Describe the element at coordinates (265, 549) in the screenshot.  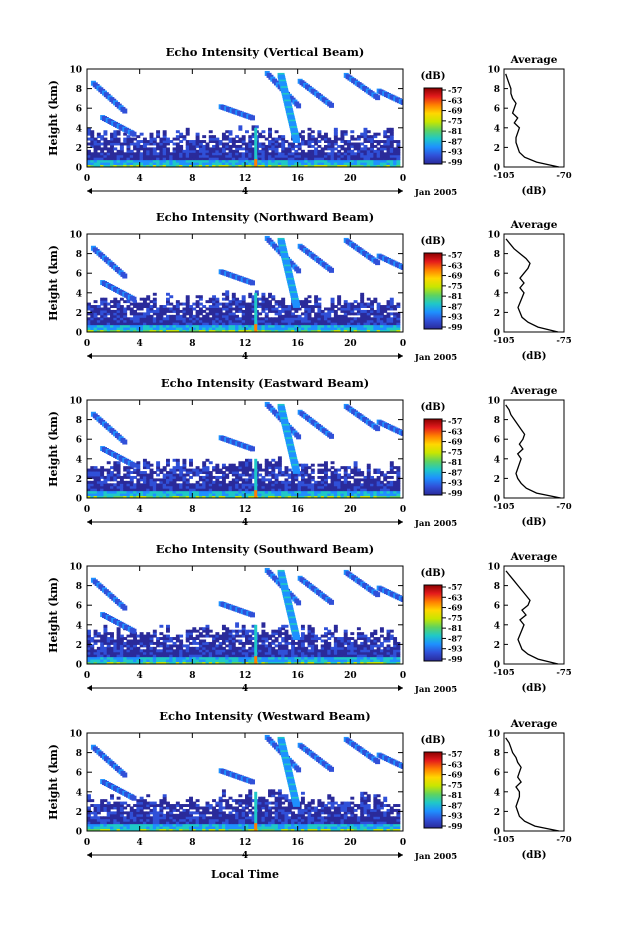
I see `panel-title: Echo Intensity (Southward Beam)` at that location.